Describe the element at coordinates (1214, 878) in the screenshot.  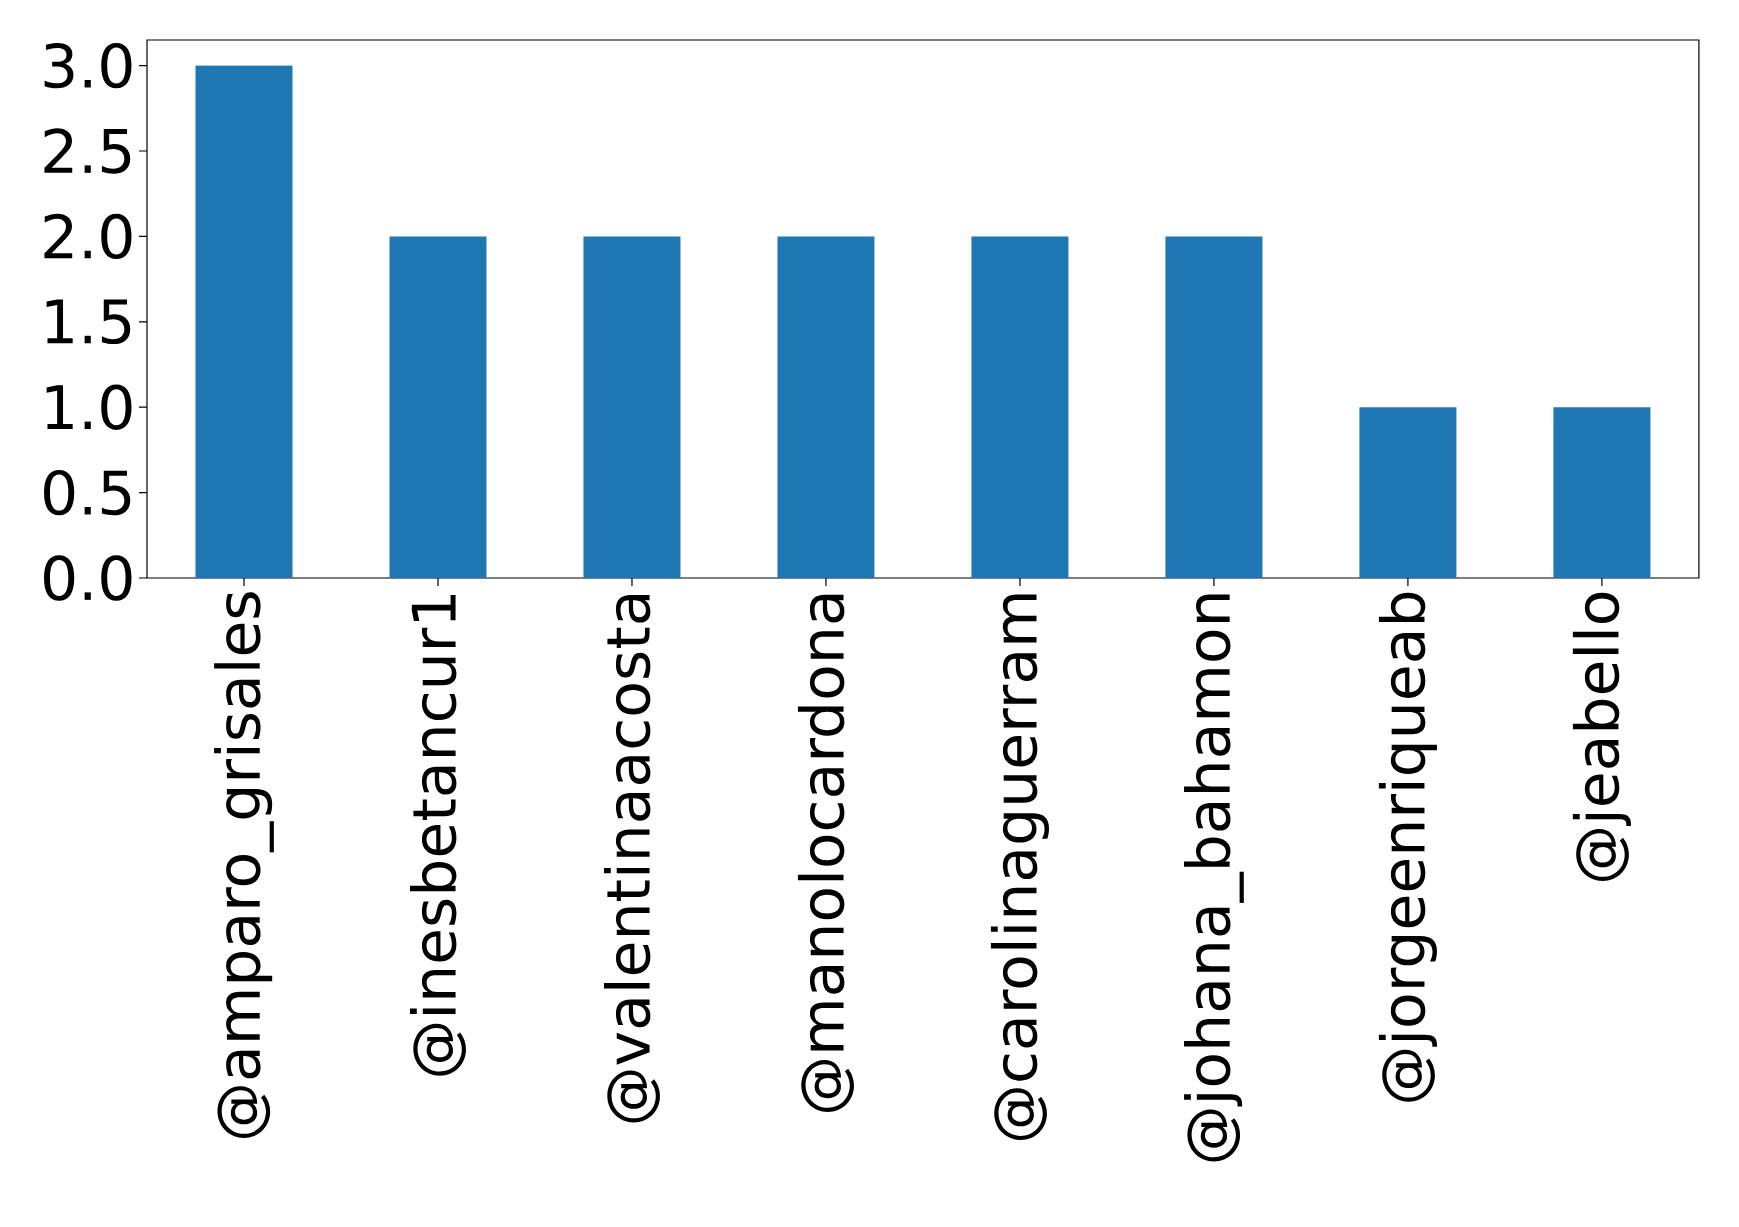
I see `x-tick-label: @johana_bahamon` at that location.